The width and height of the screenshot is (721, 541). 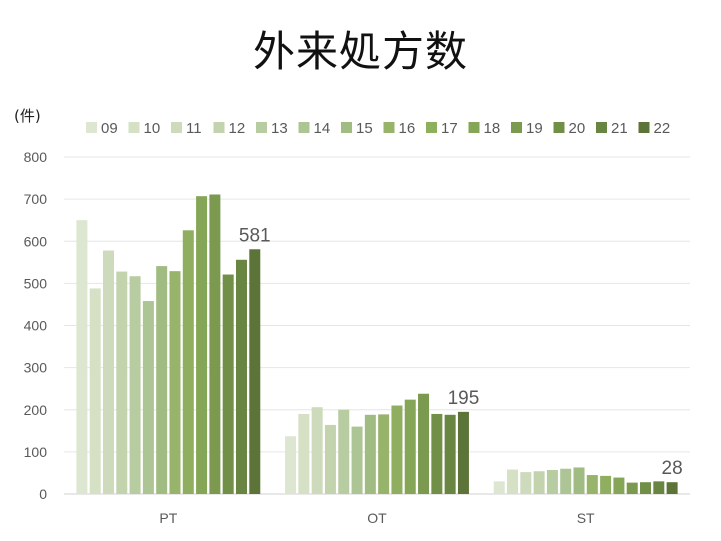 I want to click on bar-17-PT, so click(x=188, y=362).